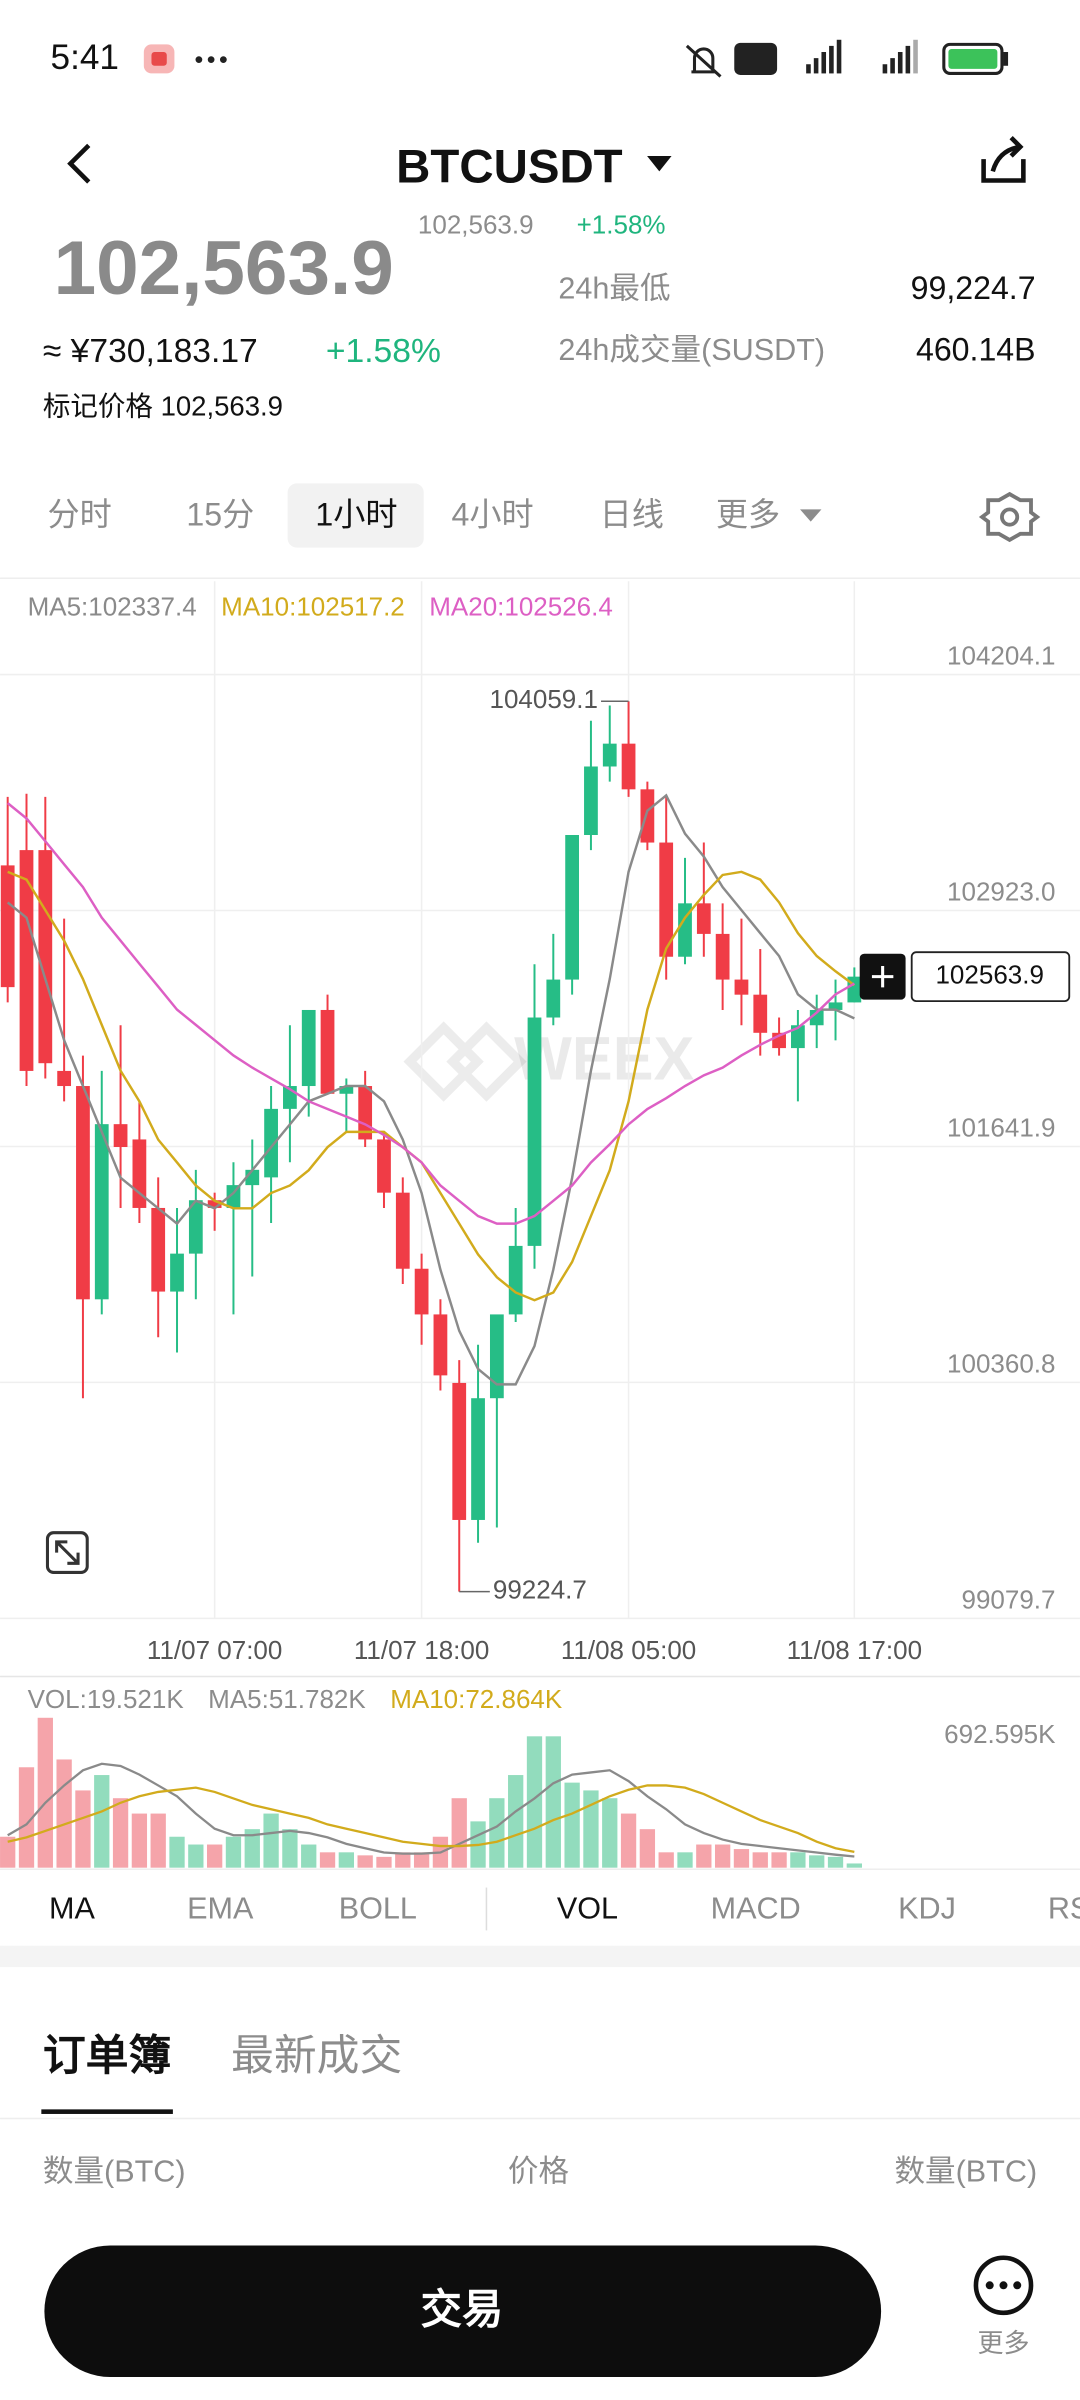 The height and width of the screenshot is (2400, 1080). I want to click on trade-button-label: 交易, so click(462, 2310).